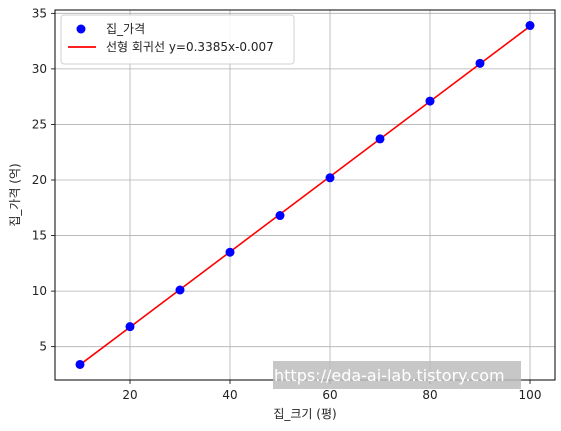 This screenshot has height=431, width=561. Describe the element at coordinates (429, 395) in the screenshot. I see `x-tick-label: 80` at that location.